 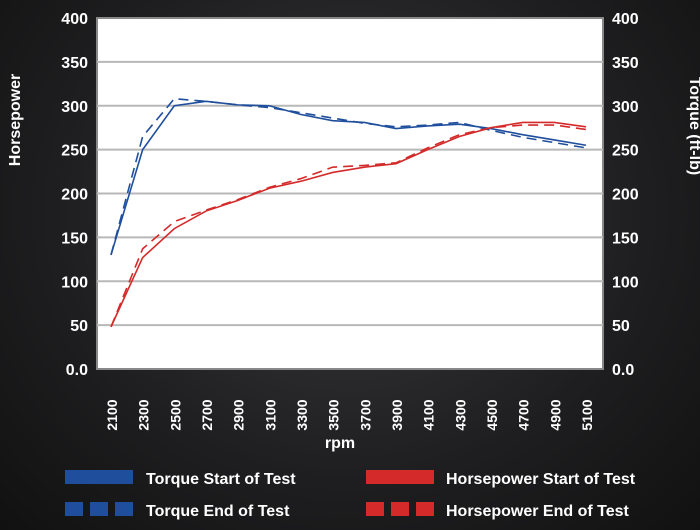 I want to click on y-axis-left-label: Horsepower, so click(x=15, y=120).